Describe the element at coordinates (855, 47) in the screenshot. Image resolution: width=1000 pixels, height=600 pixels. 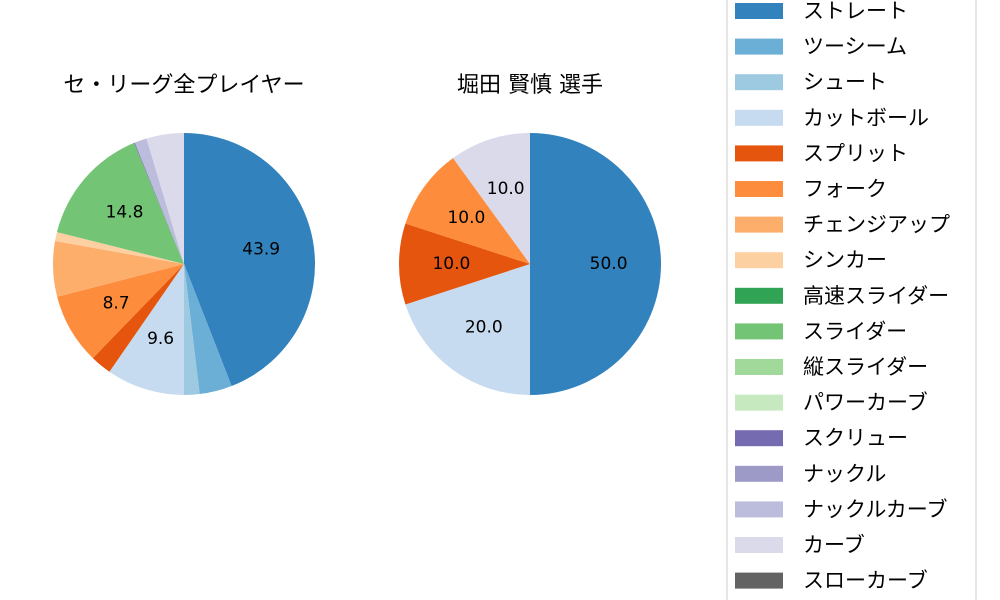
I see `legend-label-1: ツーシーム` at that location.